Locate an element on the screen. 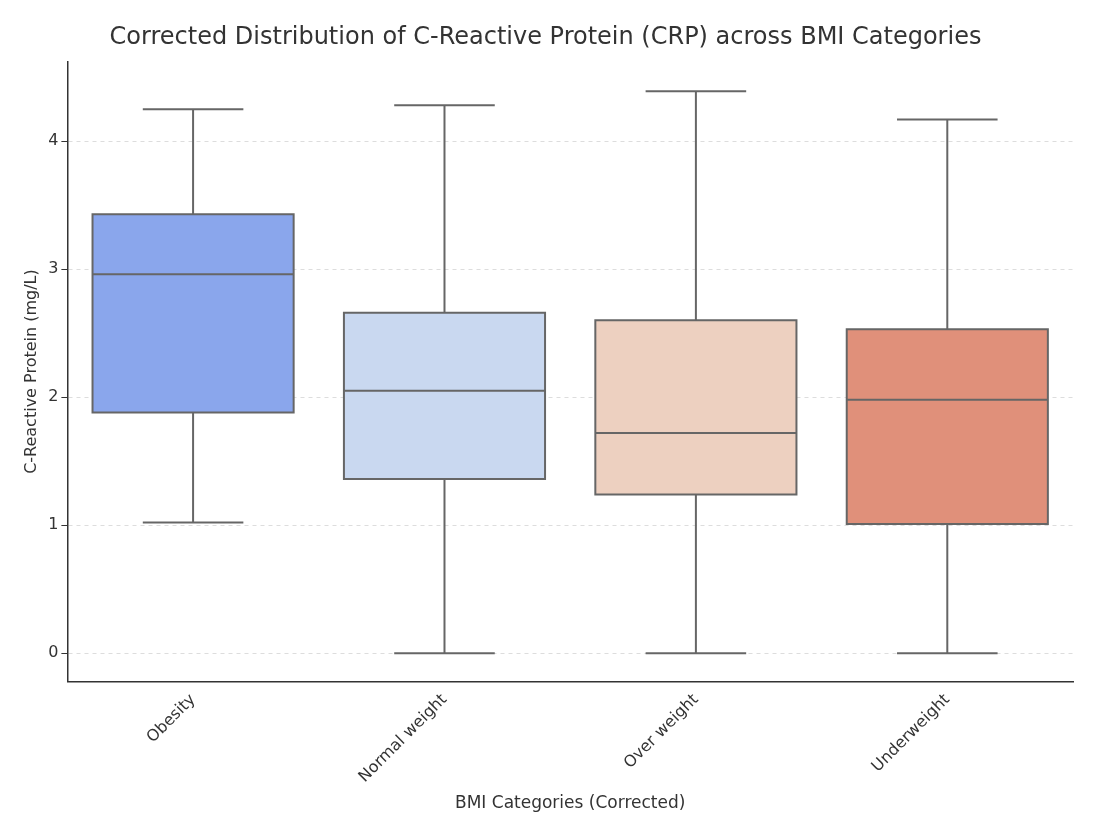 The image size is (1105, 835). chart-title: Corrected Distribution of C-Reactive Protein (CRP) across BMI Categories is located at coordinates (545, 35).